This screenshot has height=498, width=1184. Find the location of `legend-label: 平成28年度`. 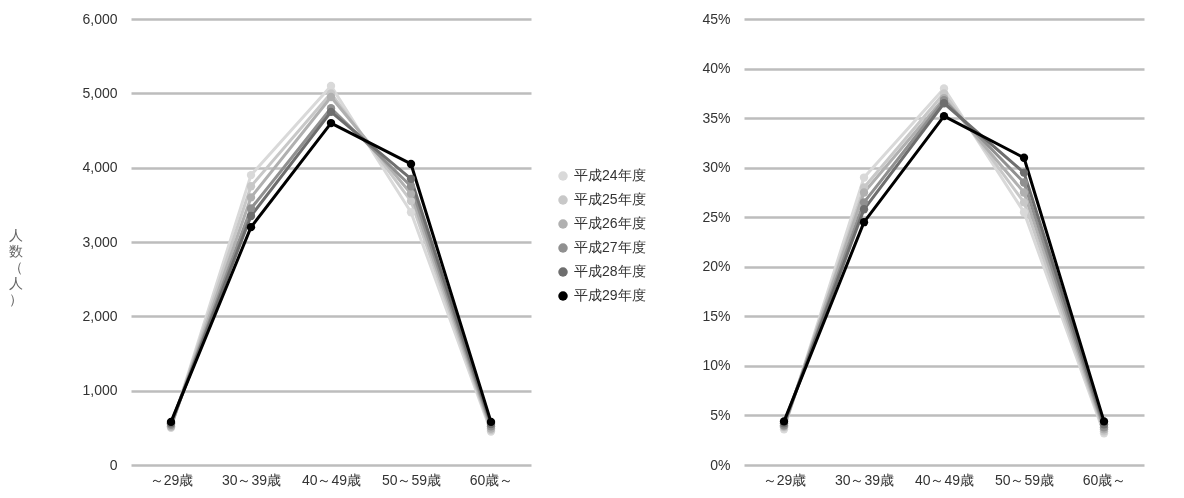

legend-label: 平成28年度 is located at coordinates (610, 271).